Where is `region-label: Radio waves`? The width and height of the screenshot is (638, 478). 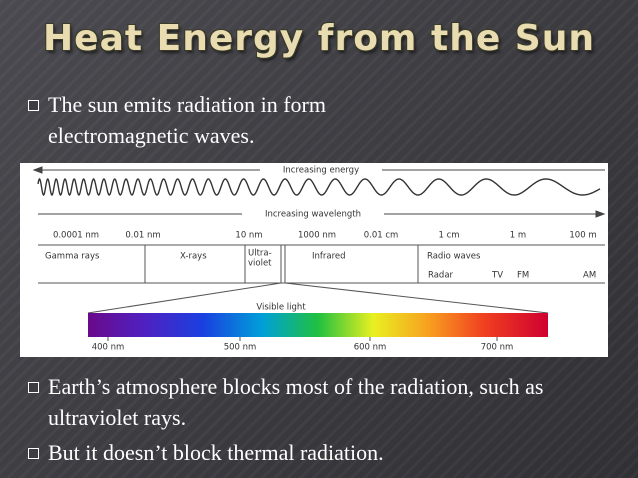
region-label: Radio waves is located at coordinates (454, 257).